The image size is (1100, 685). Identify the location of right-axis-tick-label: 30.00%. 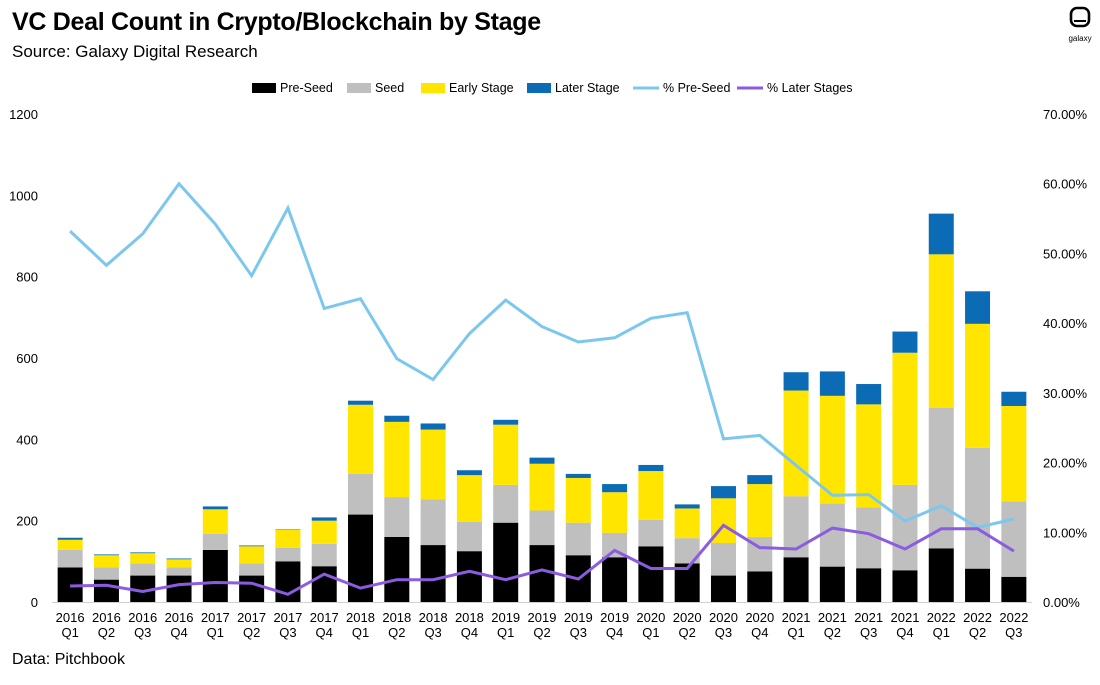
(1065, 393).